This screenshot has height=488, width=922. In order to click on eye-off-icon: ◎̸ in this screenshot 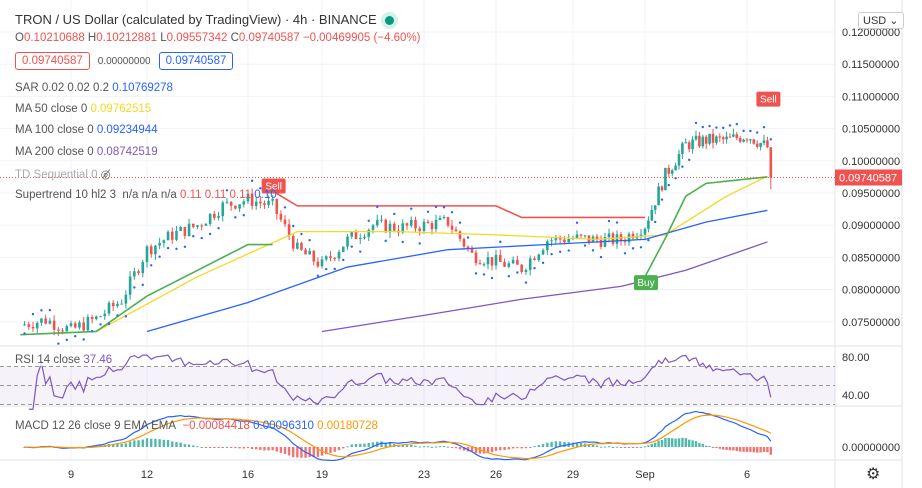, I will do `click(105, 175)`.